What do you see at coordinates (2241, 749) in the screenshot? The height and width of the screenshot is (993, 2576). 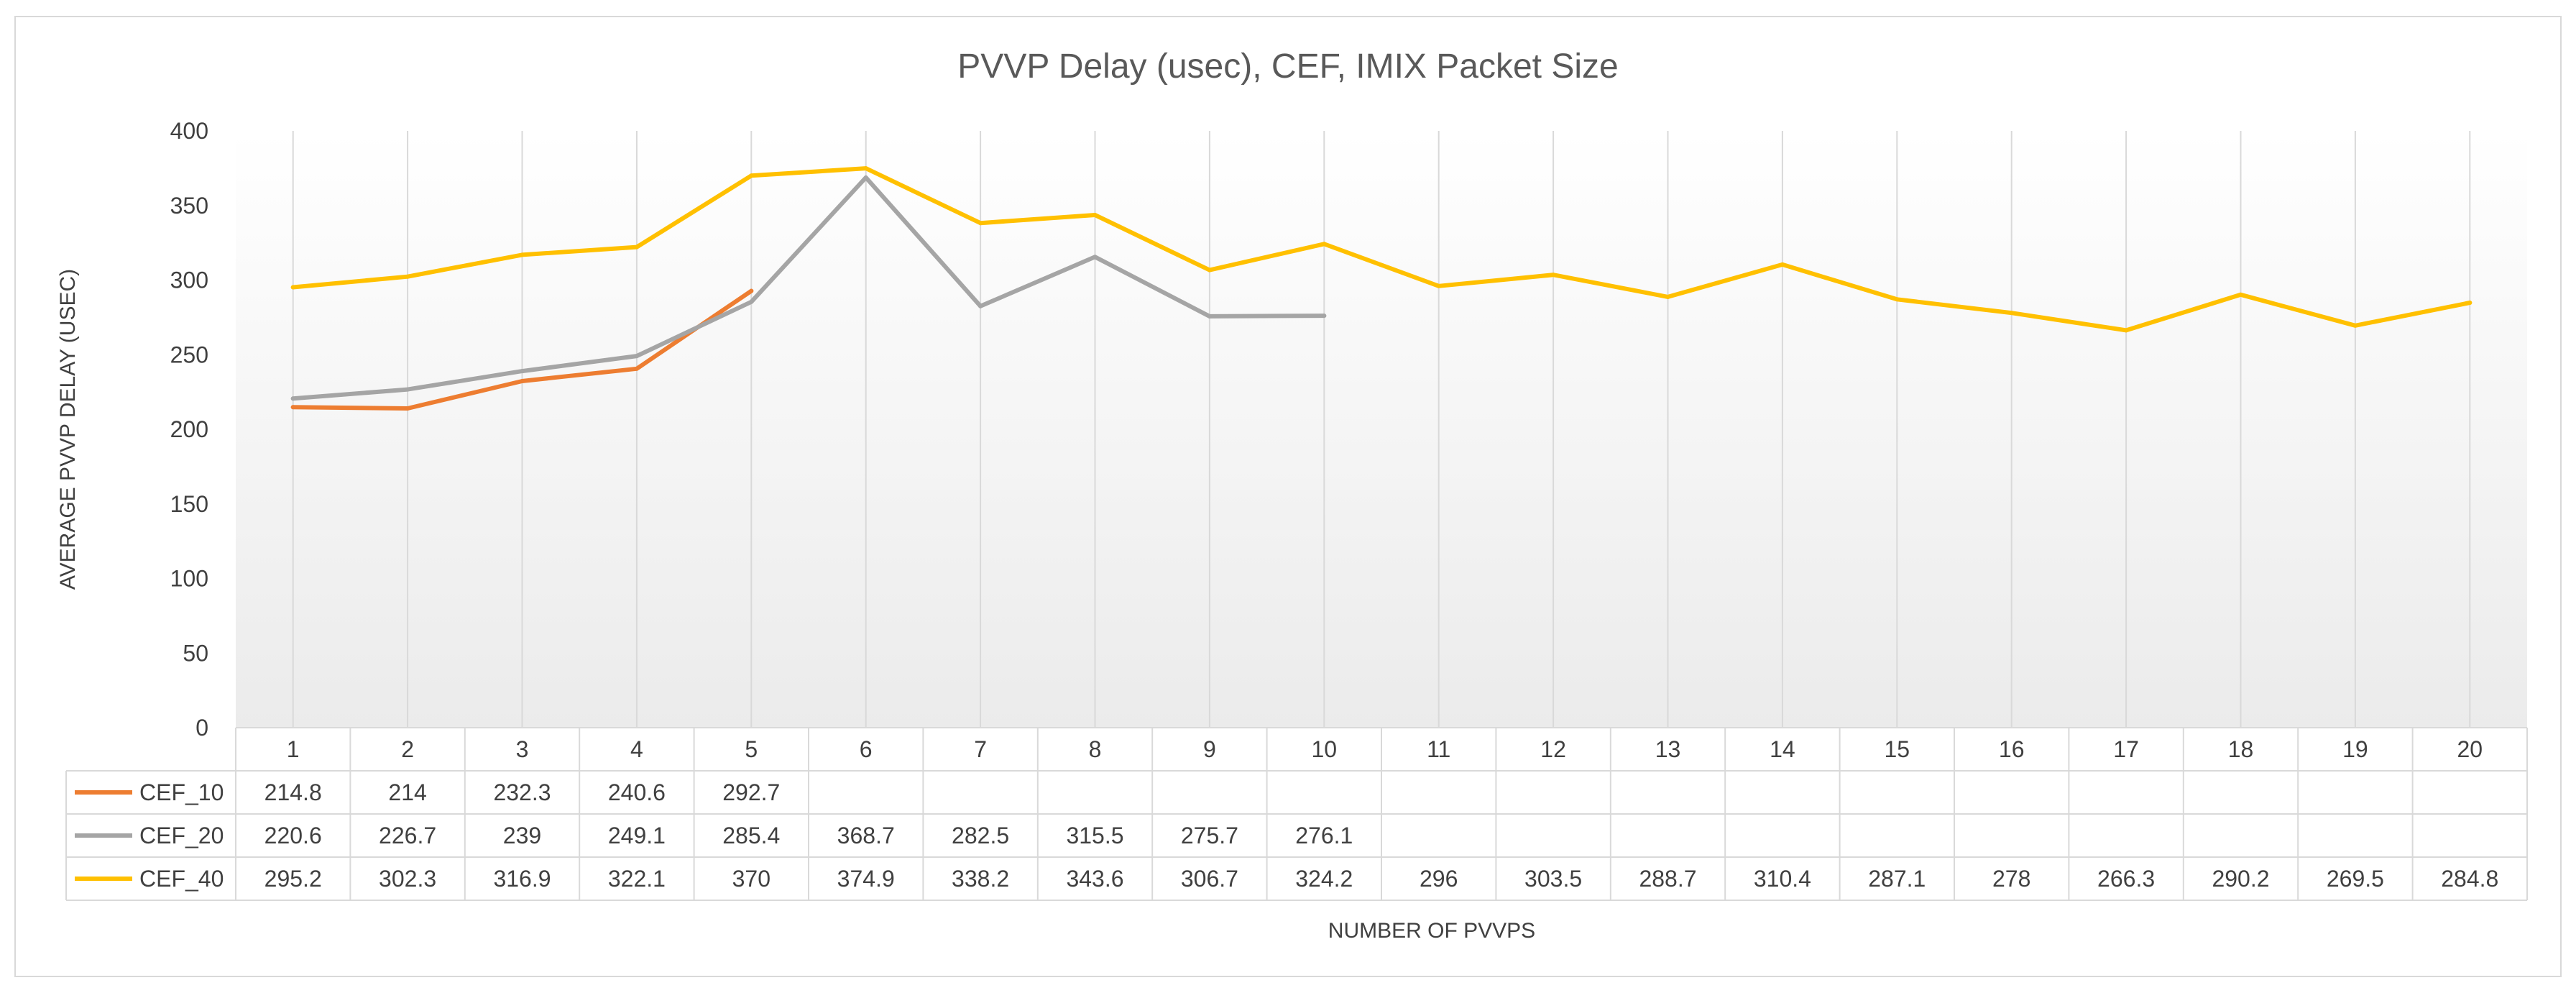 I see `x-tick-label: 18` at bounding box center [2241, 749].